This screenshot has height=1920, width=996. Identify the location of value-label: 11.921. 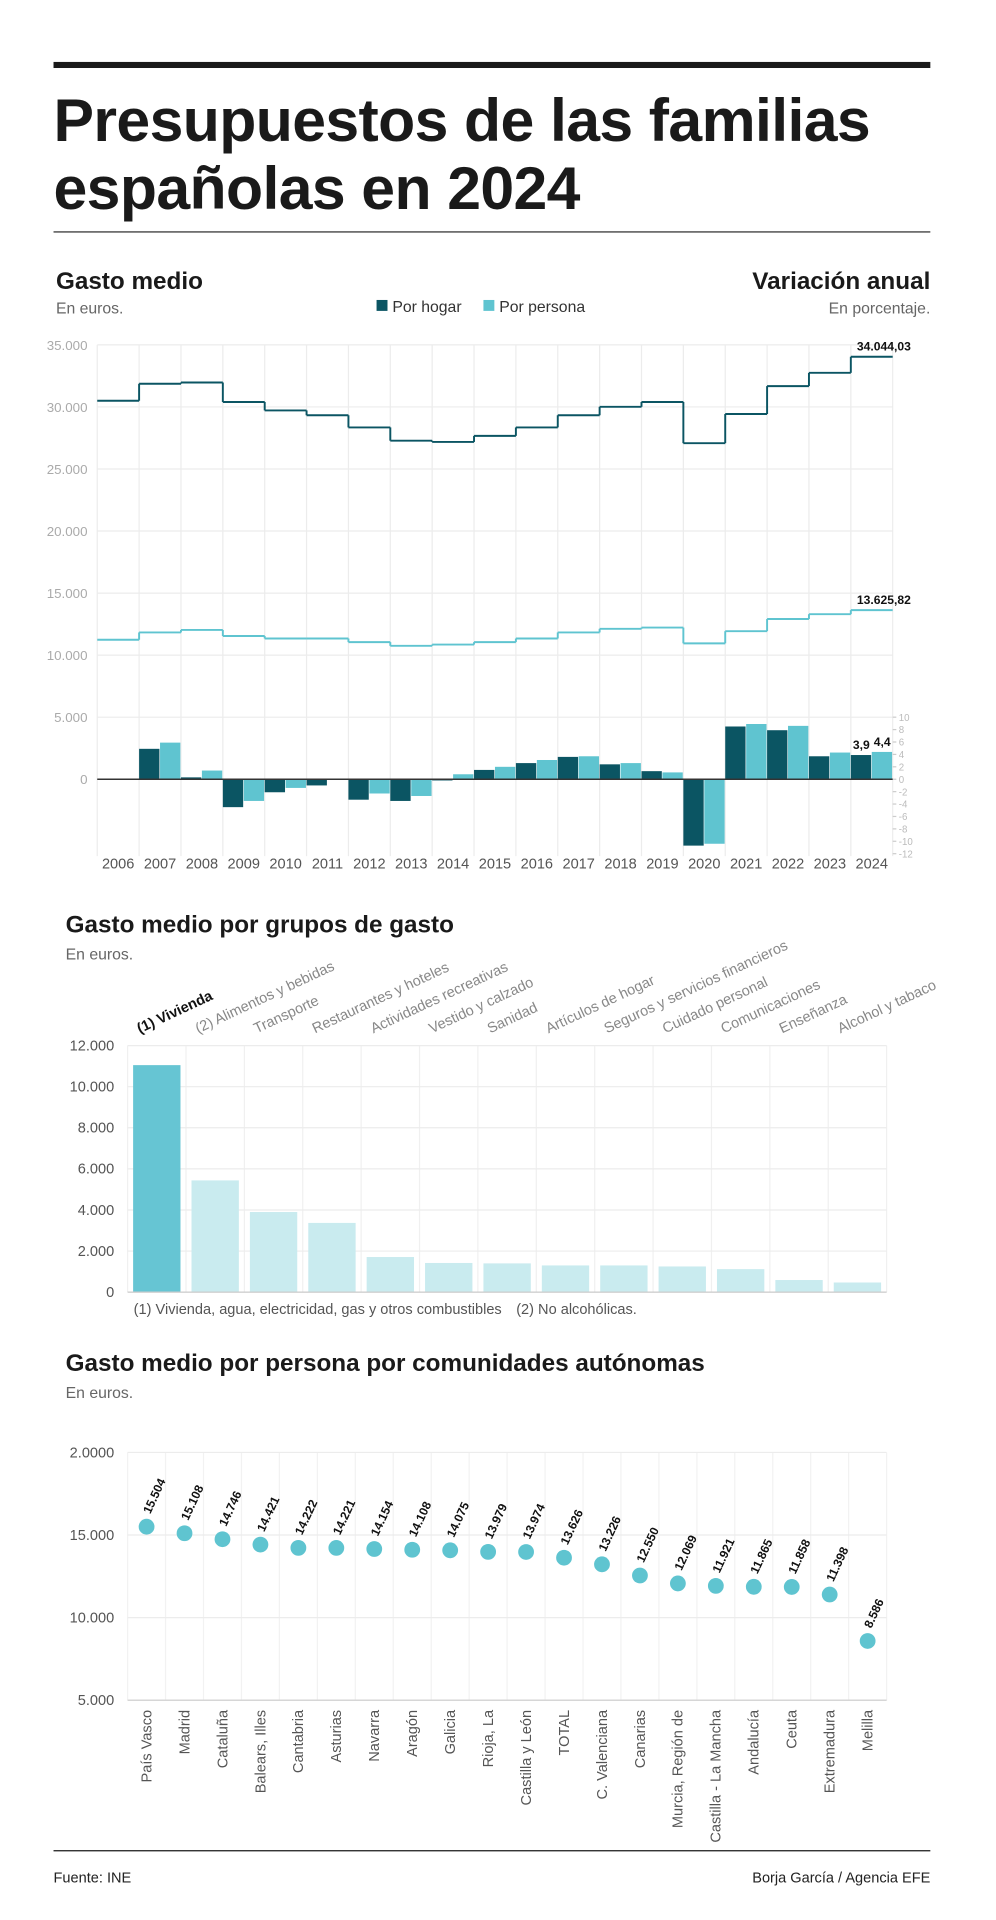
(724, 1555).